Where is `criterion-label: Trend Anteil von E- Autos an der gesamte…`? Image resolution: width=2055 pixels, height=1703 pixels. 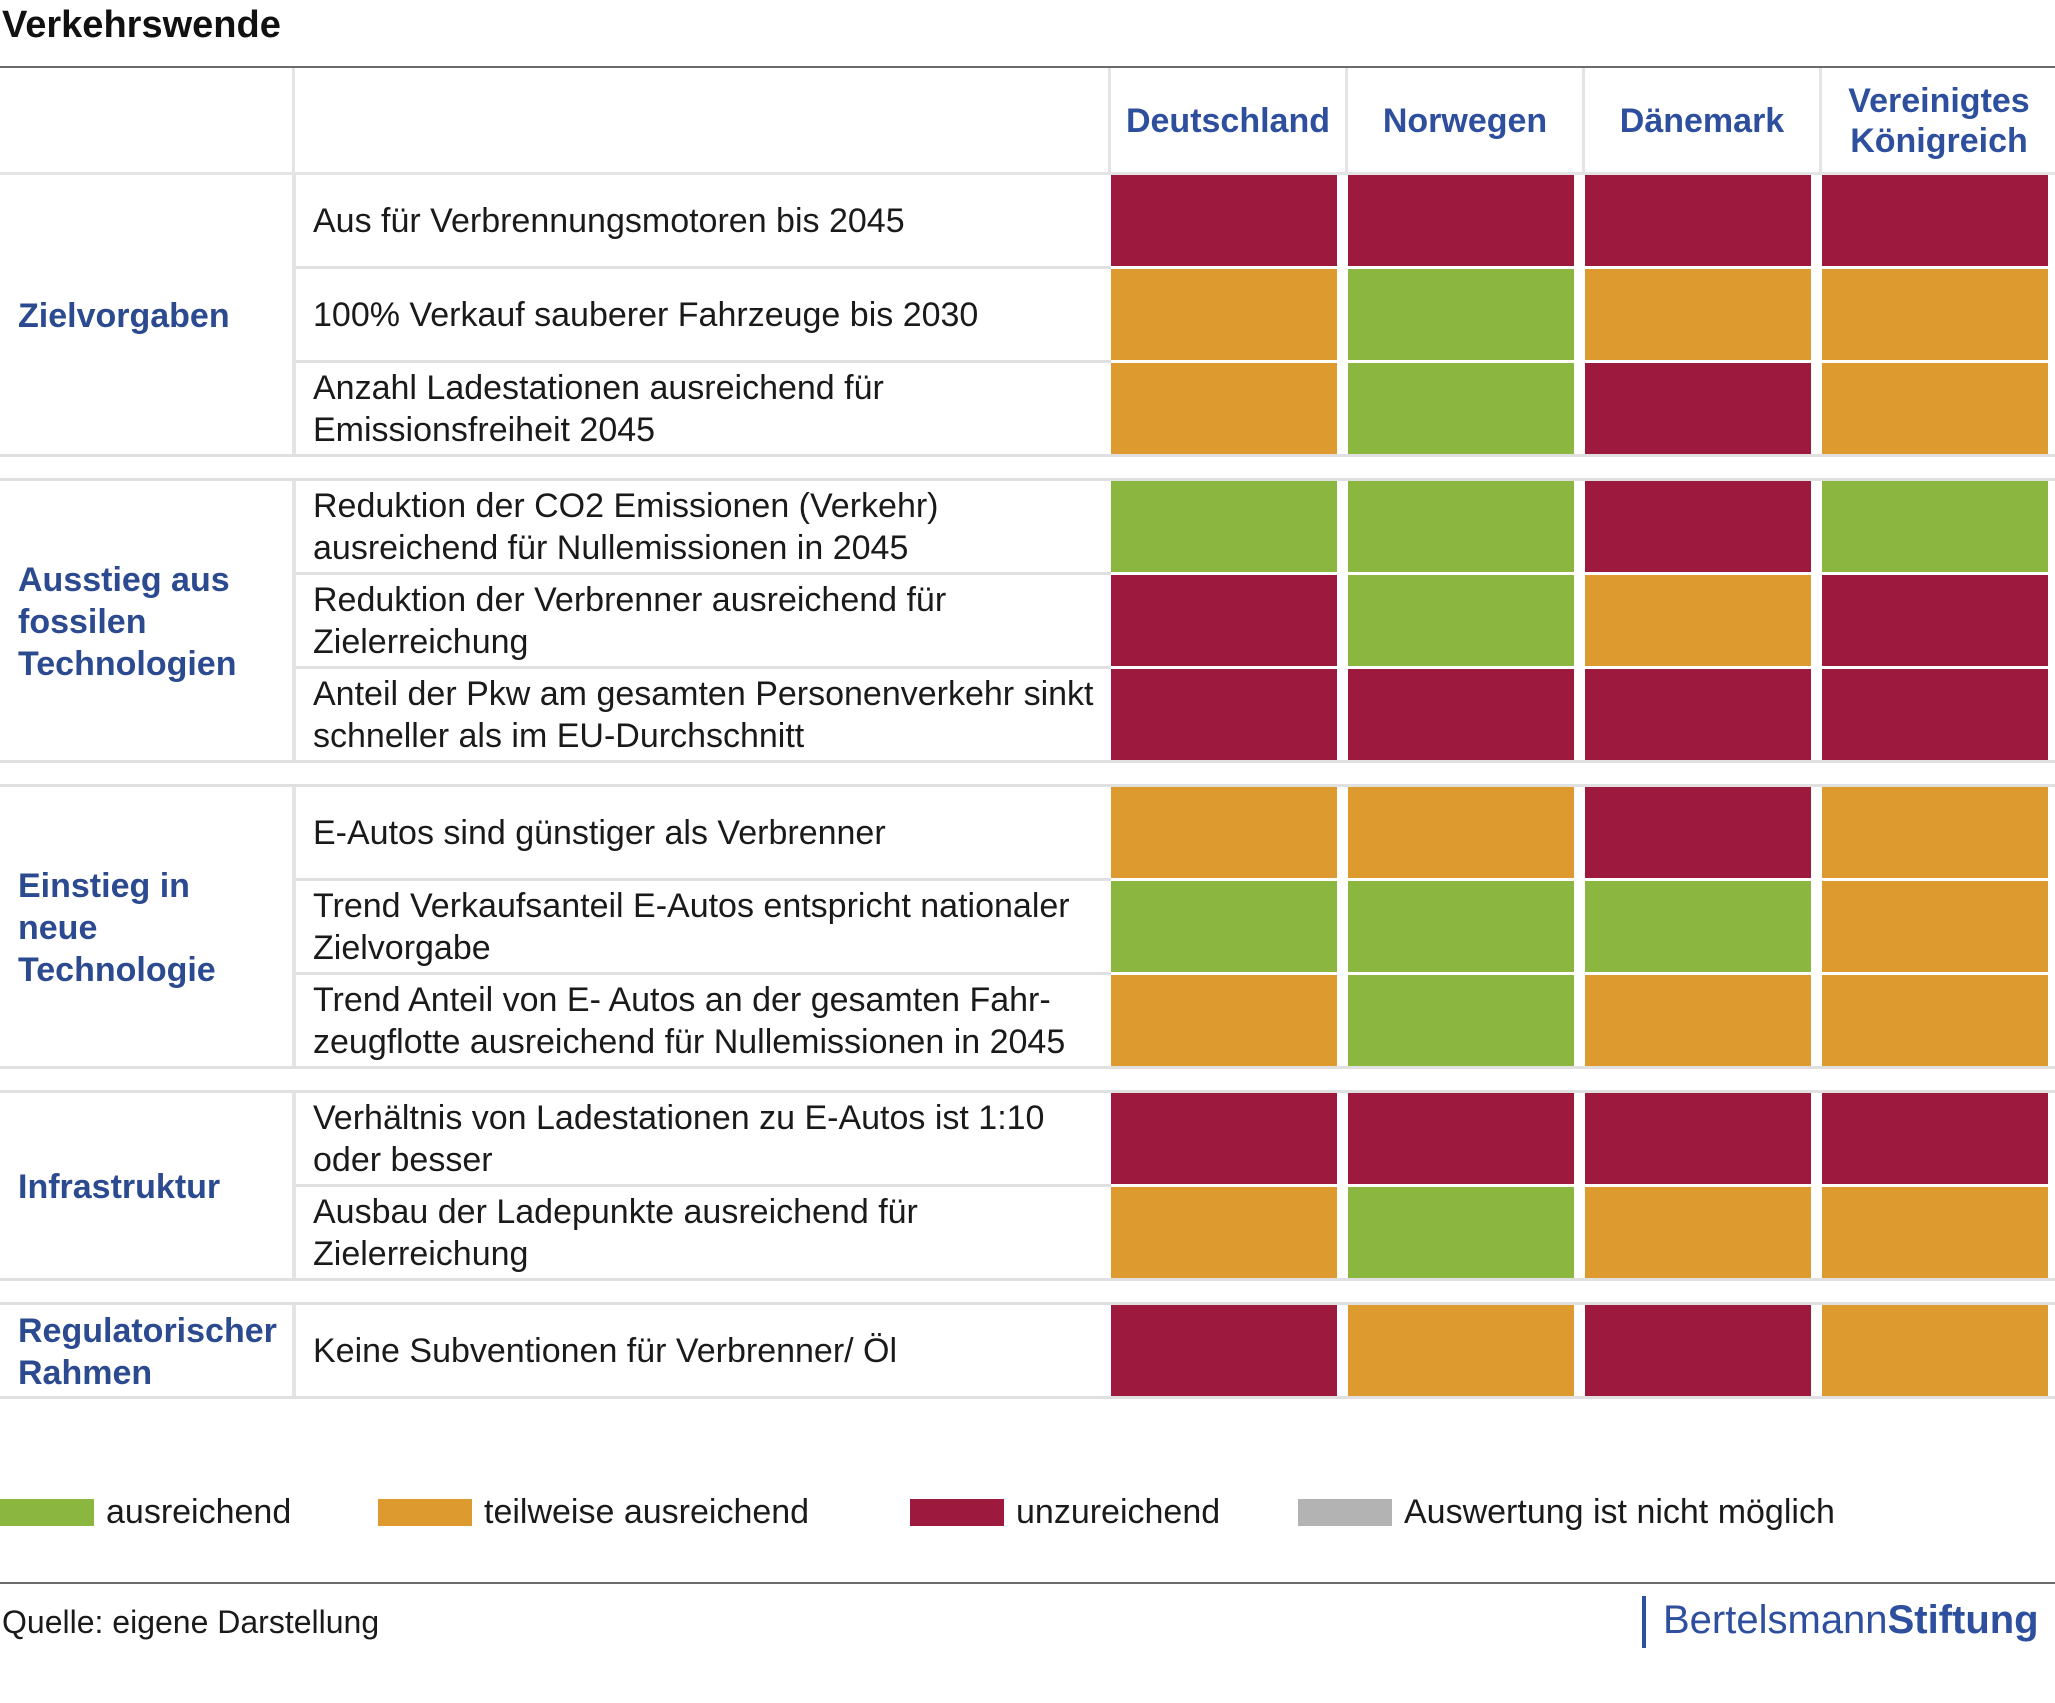 criterion-label: Trend Anteil von E- Autos an der gesamte… is located at coordinates (689, 1020).